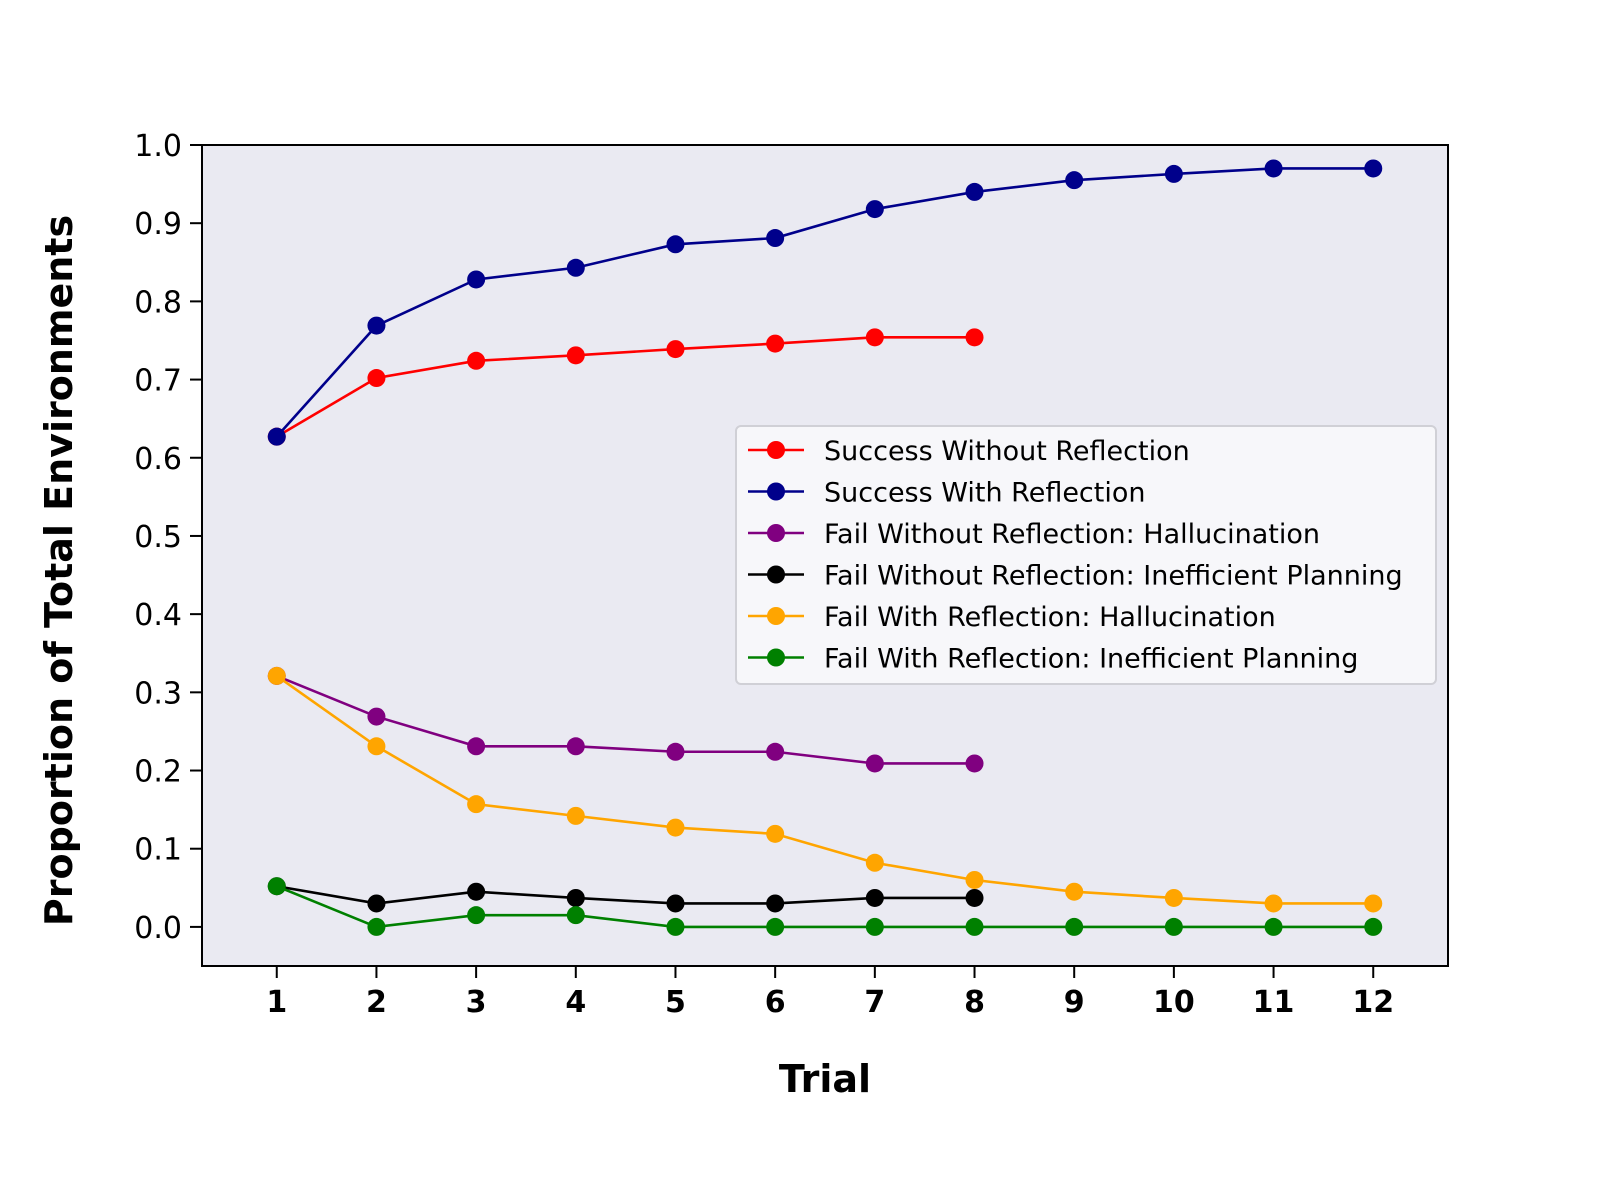 This screenshot has width=1600, height=1200. Describe the element at coordinates (675, 1002) in the screenshot. I see `x-tick-label: 5` at that location.